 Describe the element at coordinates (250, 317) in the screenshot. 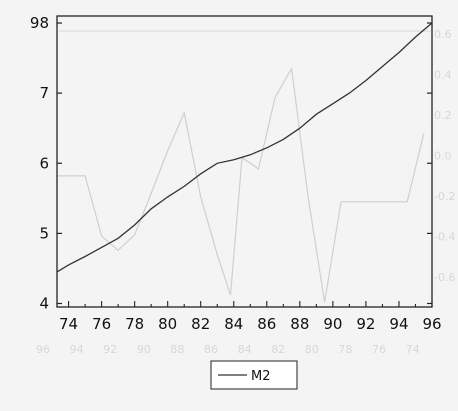

I see `x-axis: 74 76 78 80 82 84 86 88 90 92 94 96` at that location.